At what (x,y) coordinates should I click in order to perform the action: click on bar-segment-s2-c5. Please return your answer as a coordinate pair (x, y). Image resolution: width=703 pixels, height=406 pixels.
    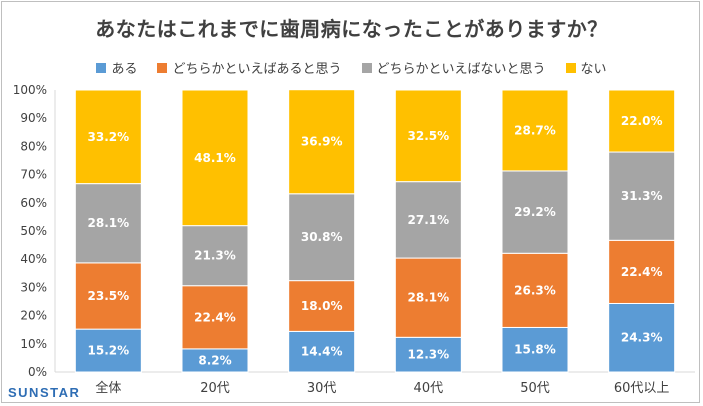
    Looking at the image, I should click on (642, 196).